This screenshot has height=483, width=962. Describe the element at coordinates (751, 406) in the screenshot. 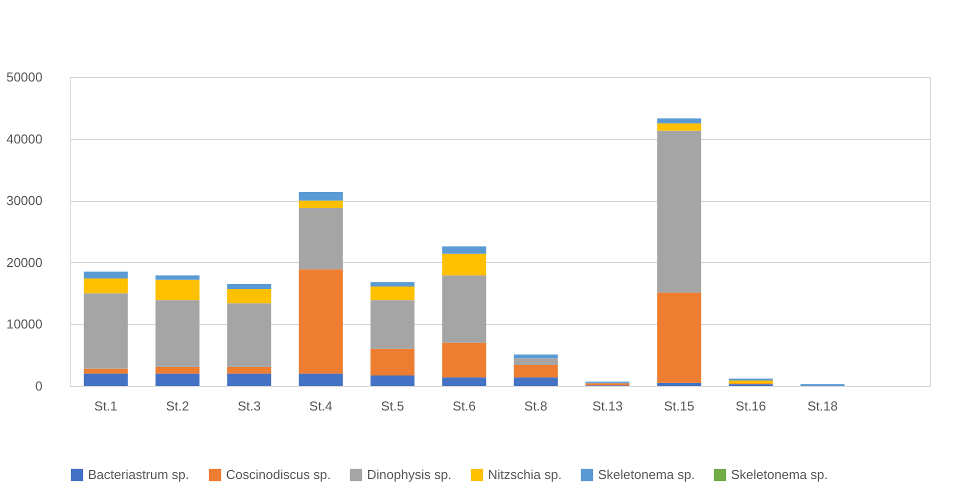

I see `x-tick-label: St.16` at that location.